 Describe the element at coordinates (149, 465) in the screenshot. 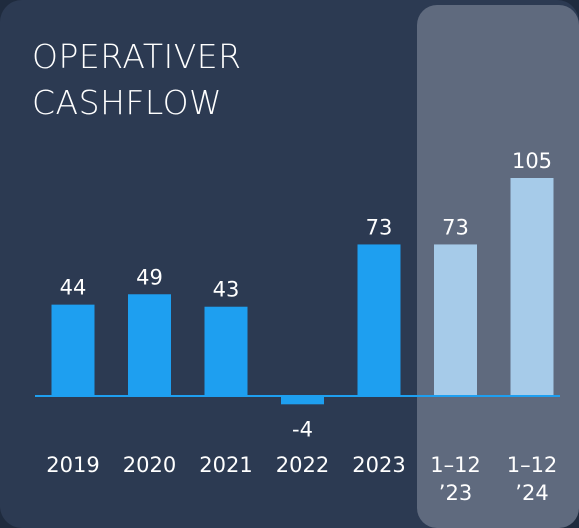

I see `x-tick-label: 2020` at that location.